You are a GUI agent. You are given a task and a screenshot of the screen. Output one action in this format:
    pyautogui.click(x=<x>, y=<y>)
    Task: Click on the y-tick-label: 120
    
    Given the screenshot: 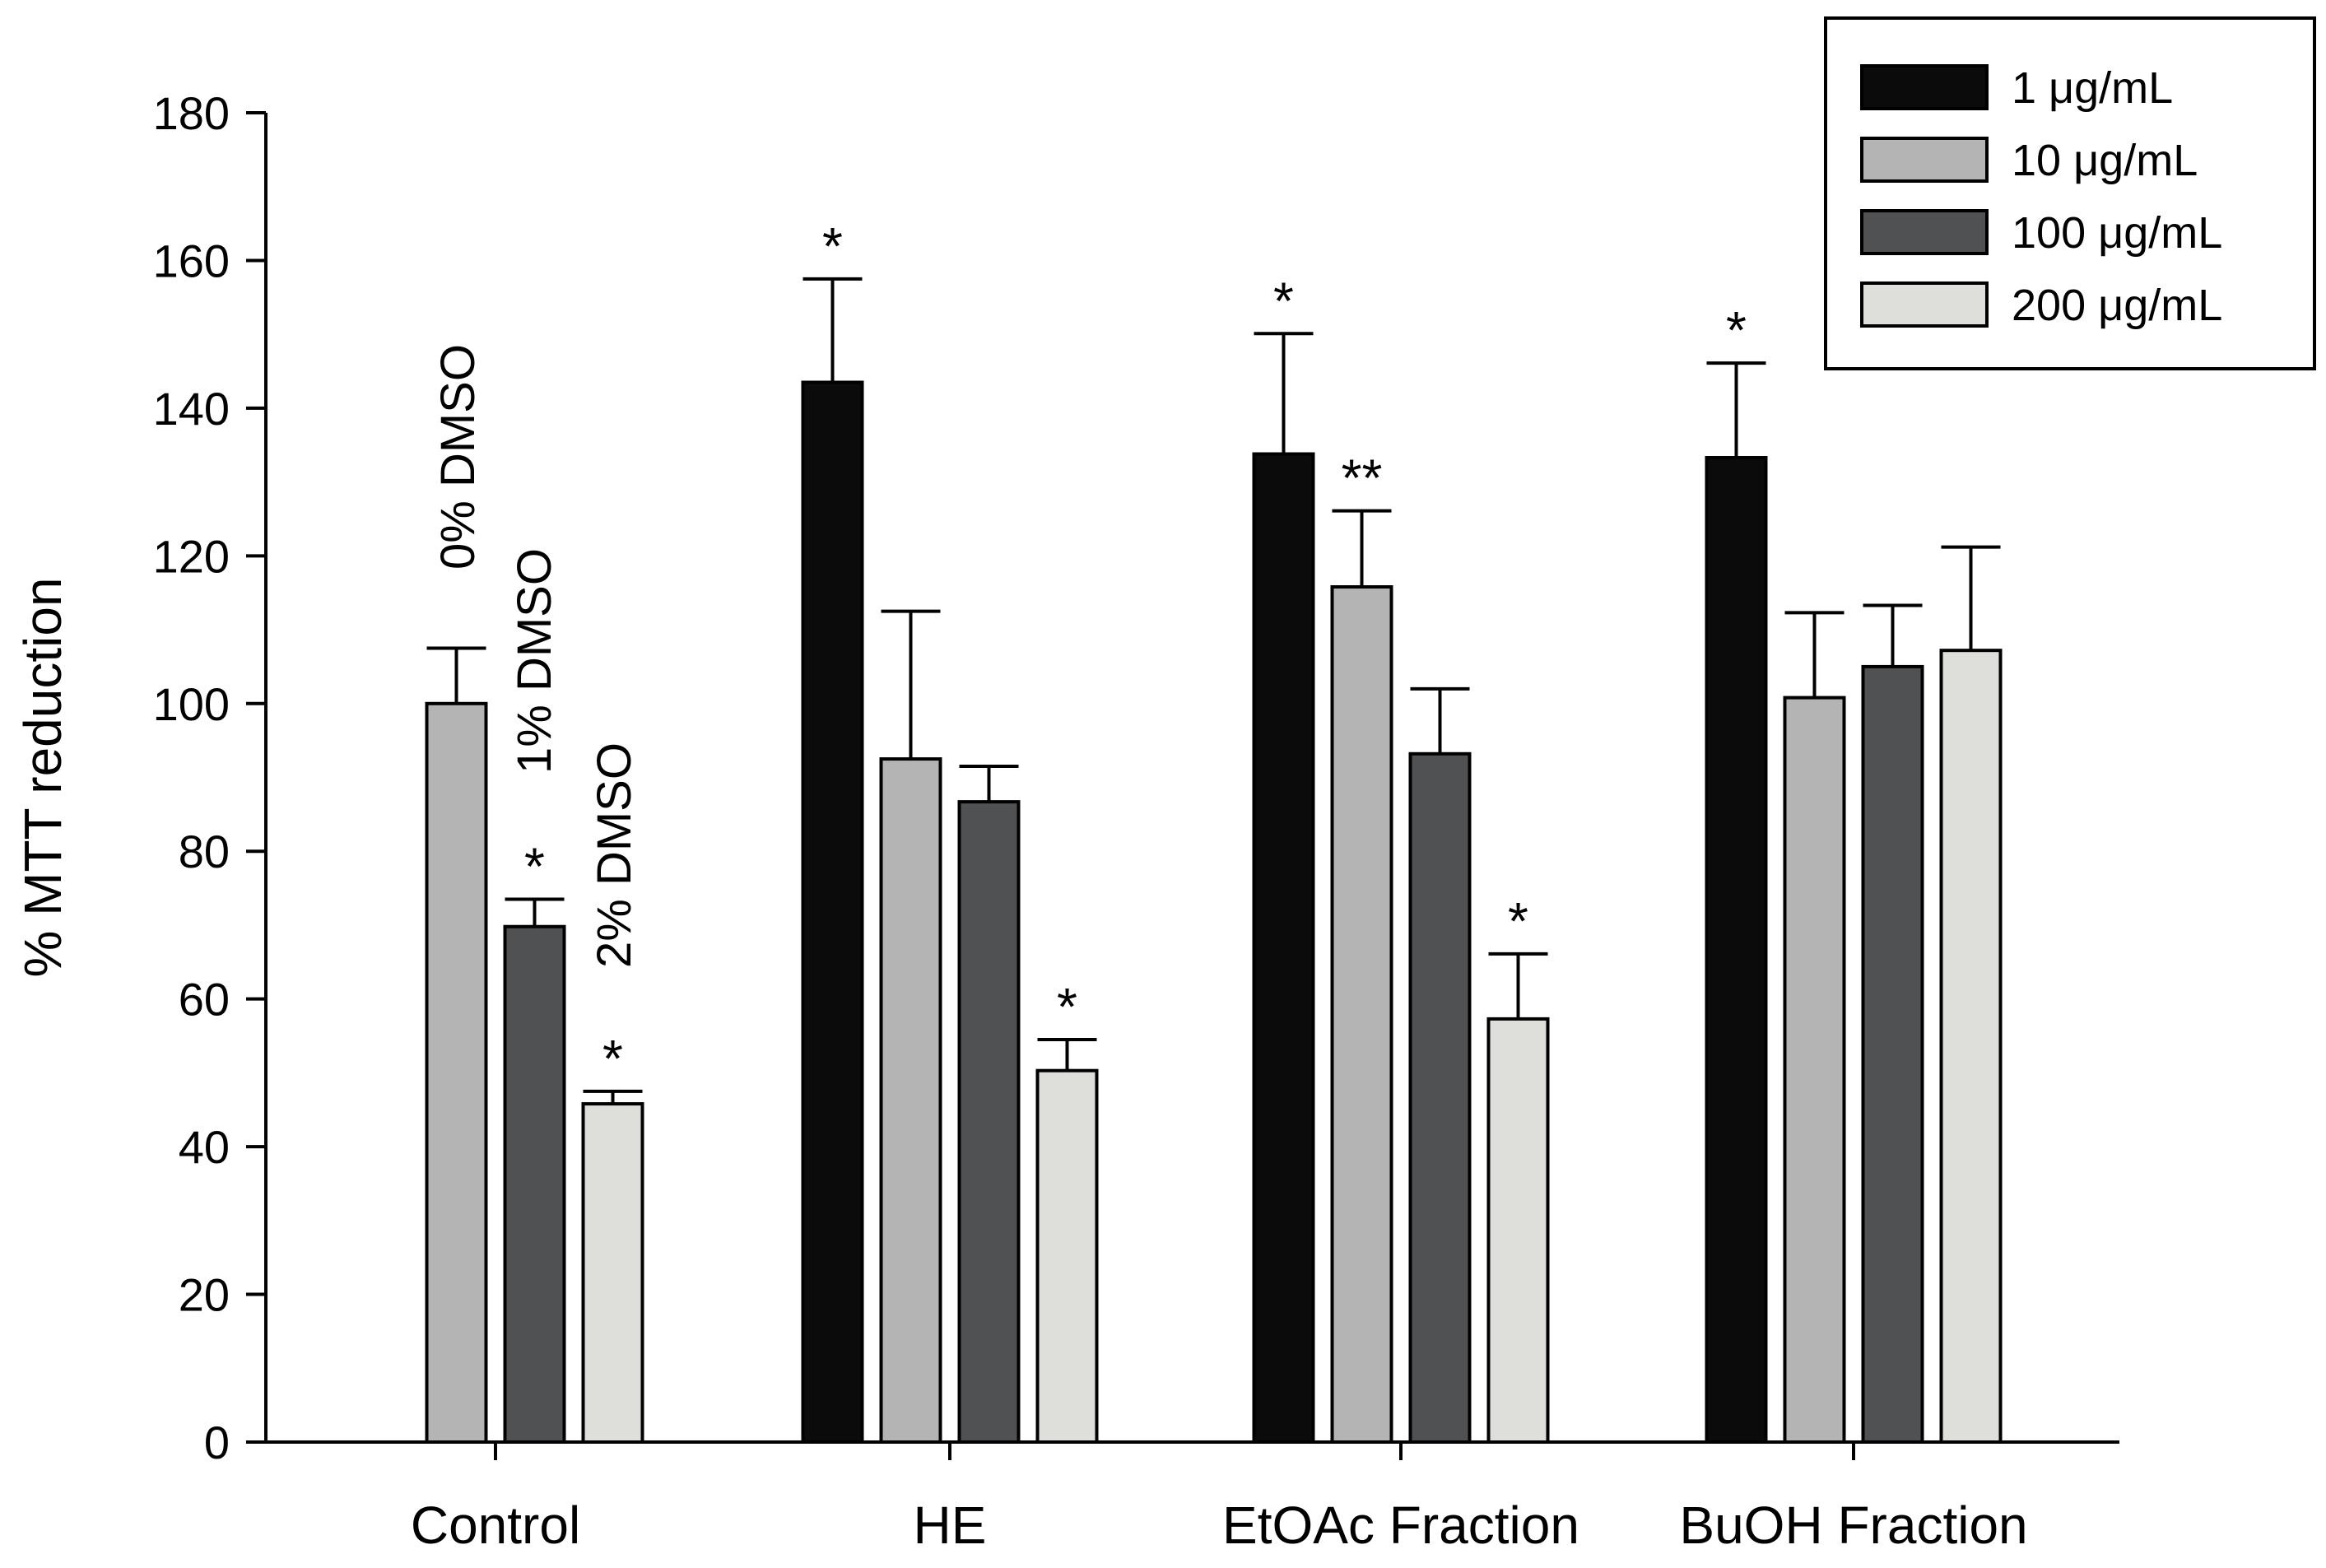 What is the action you would take?
    pyautogui.click(x=191, y=556)
    